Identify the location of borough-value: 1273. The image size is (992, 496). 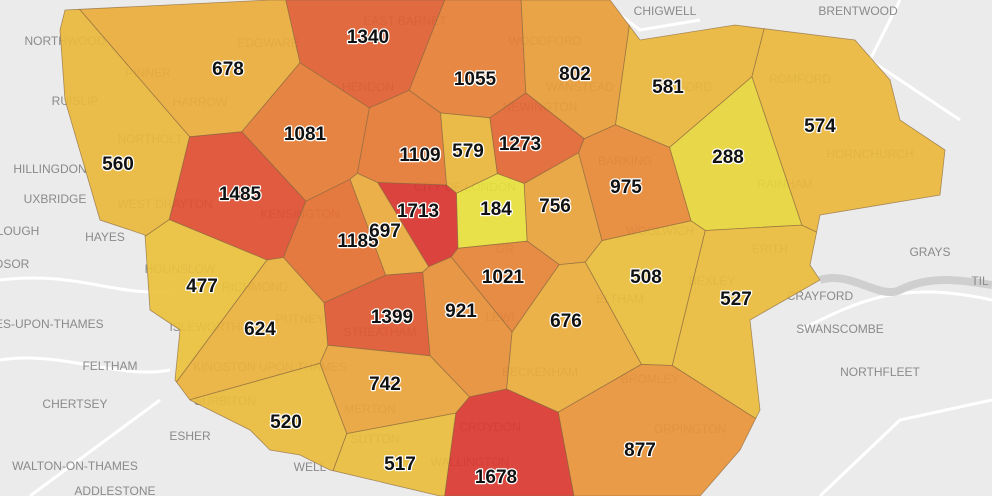
(520, 144).